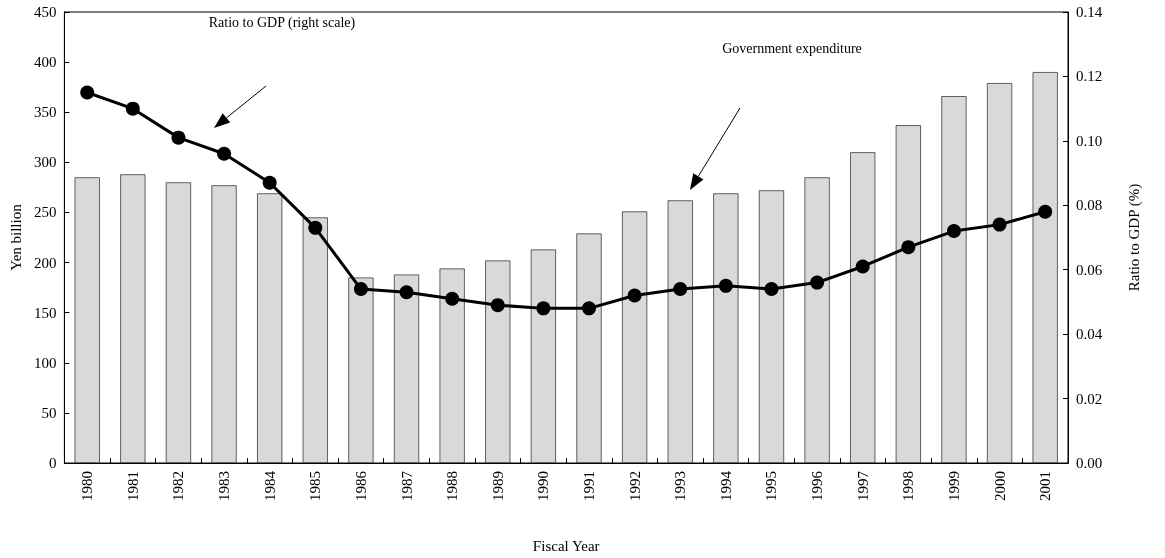 The image size is (1165, 558). Describe the element at coordinates (15, 237) in the screenshot. I see `y-axis-title: Yen billion` at that location.